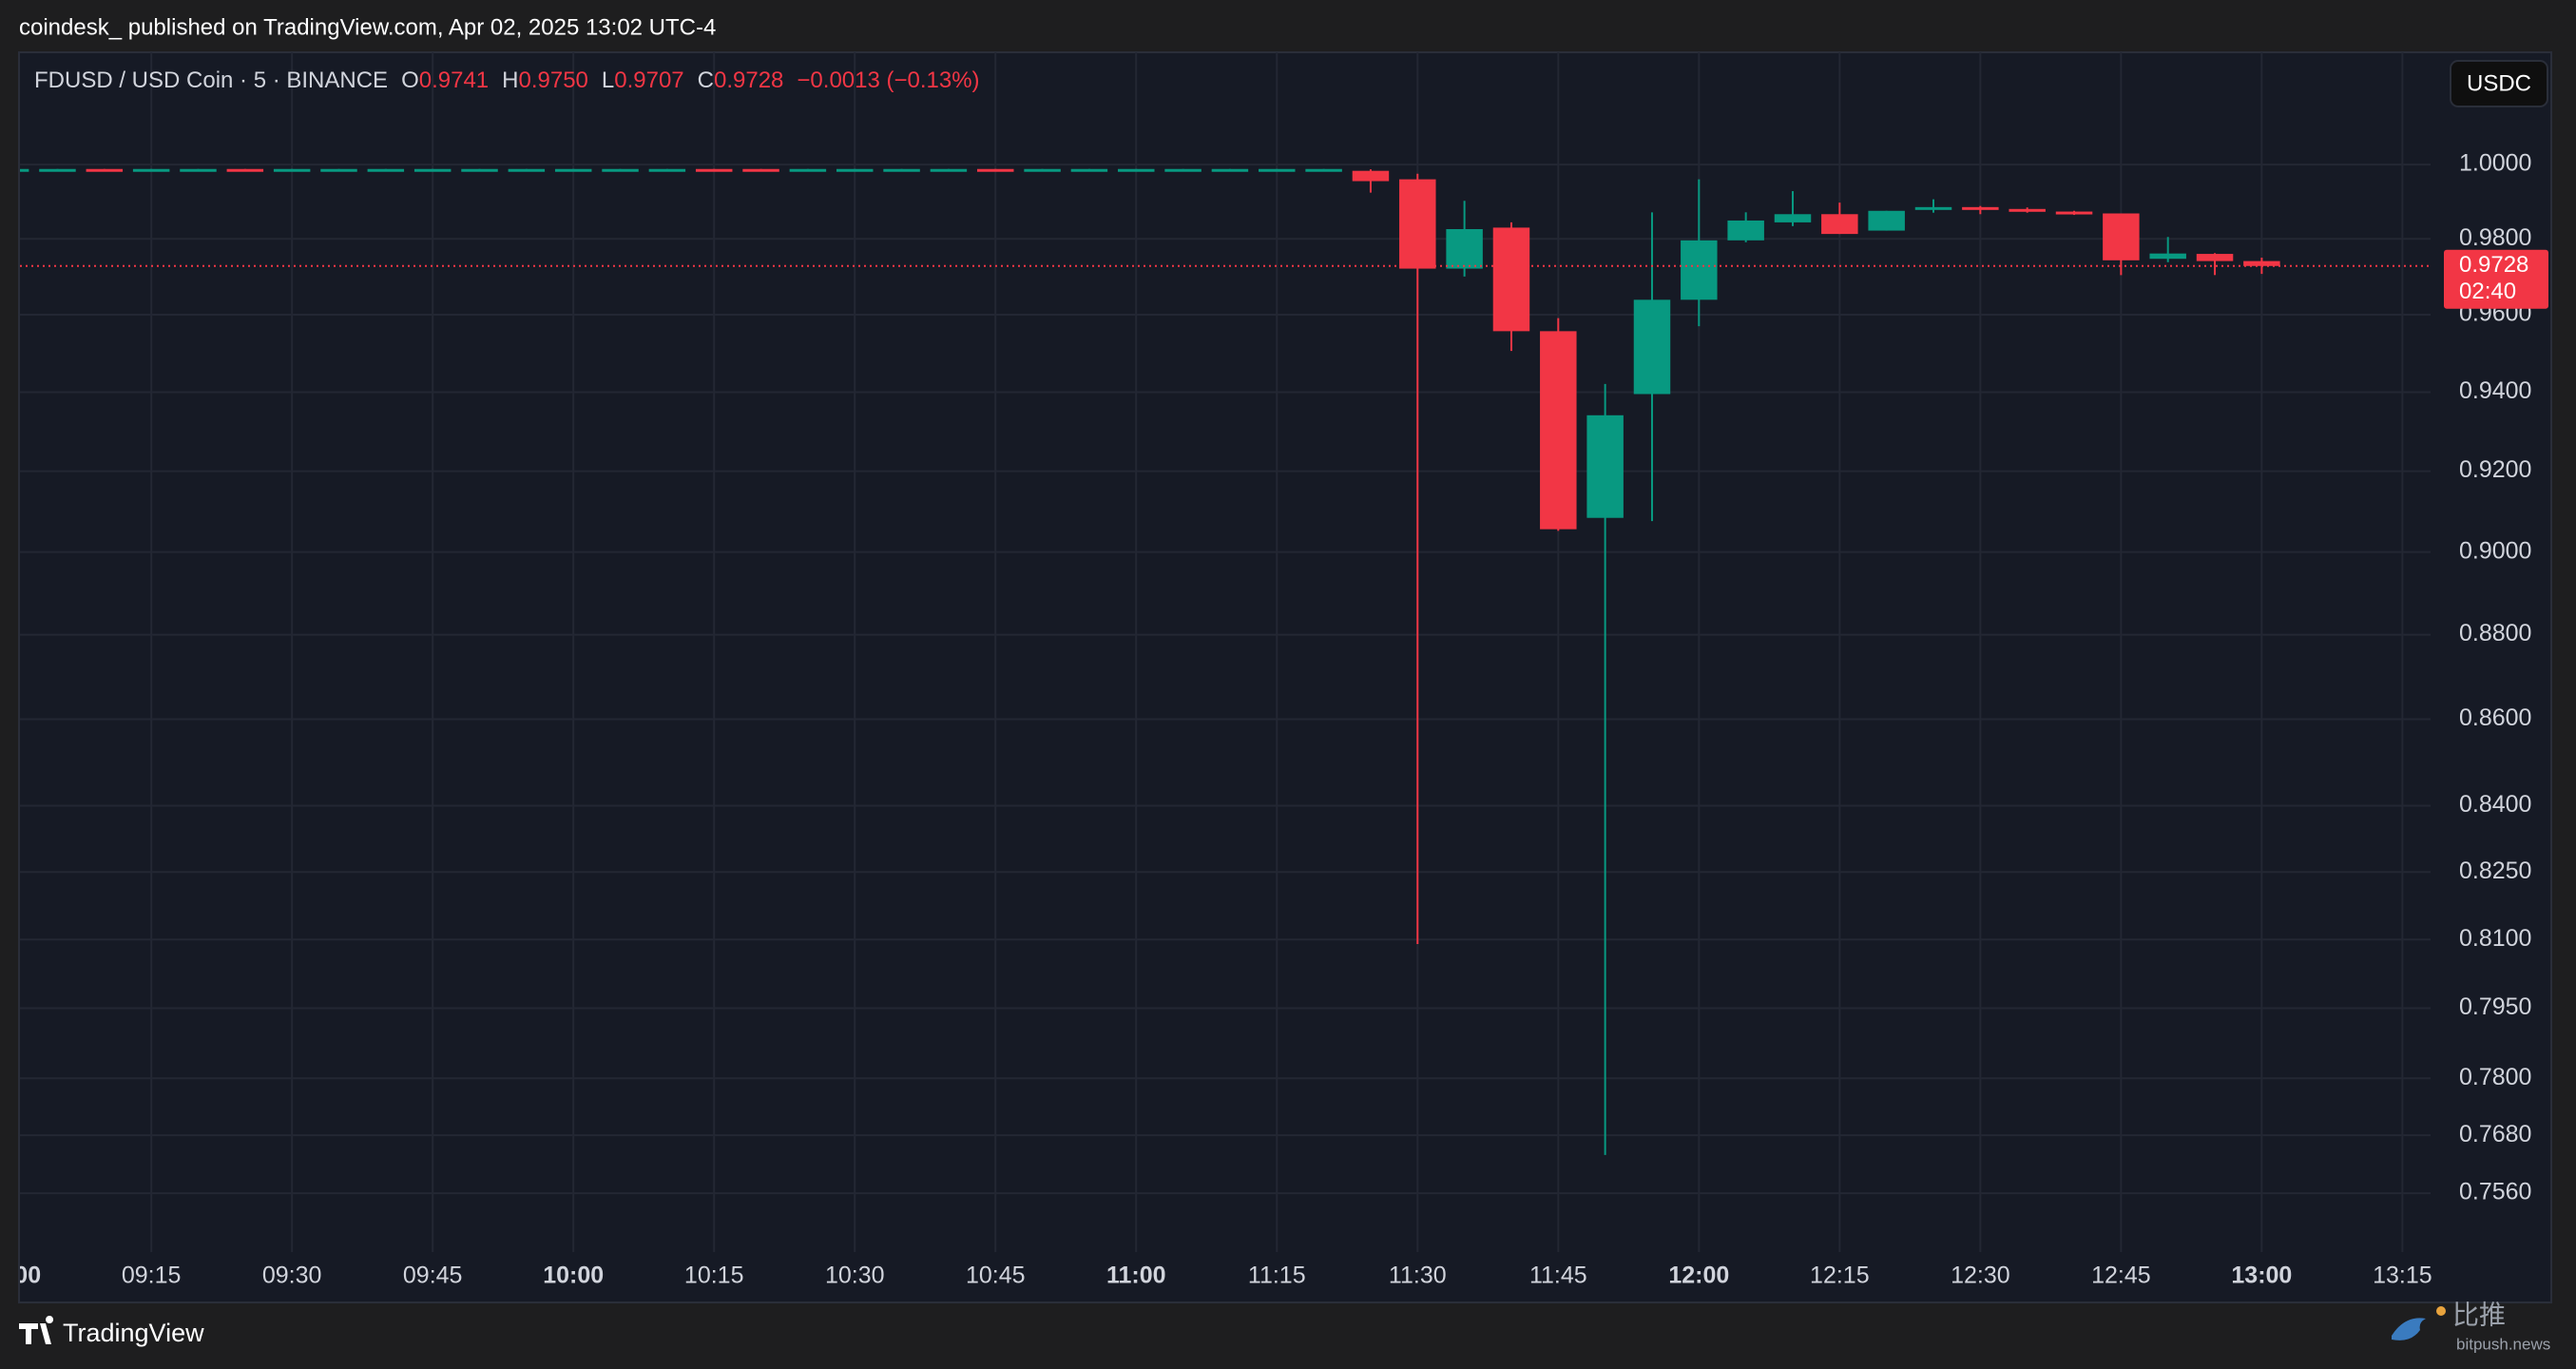  I want to click on currency-label: USDC, so click(2499, 83).